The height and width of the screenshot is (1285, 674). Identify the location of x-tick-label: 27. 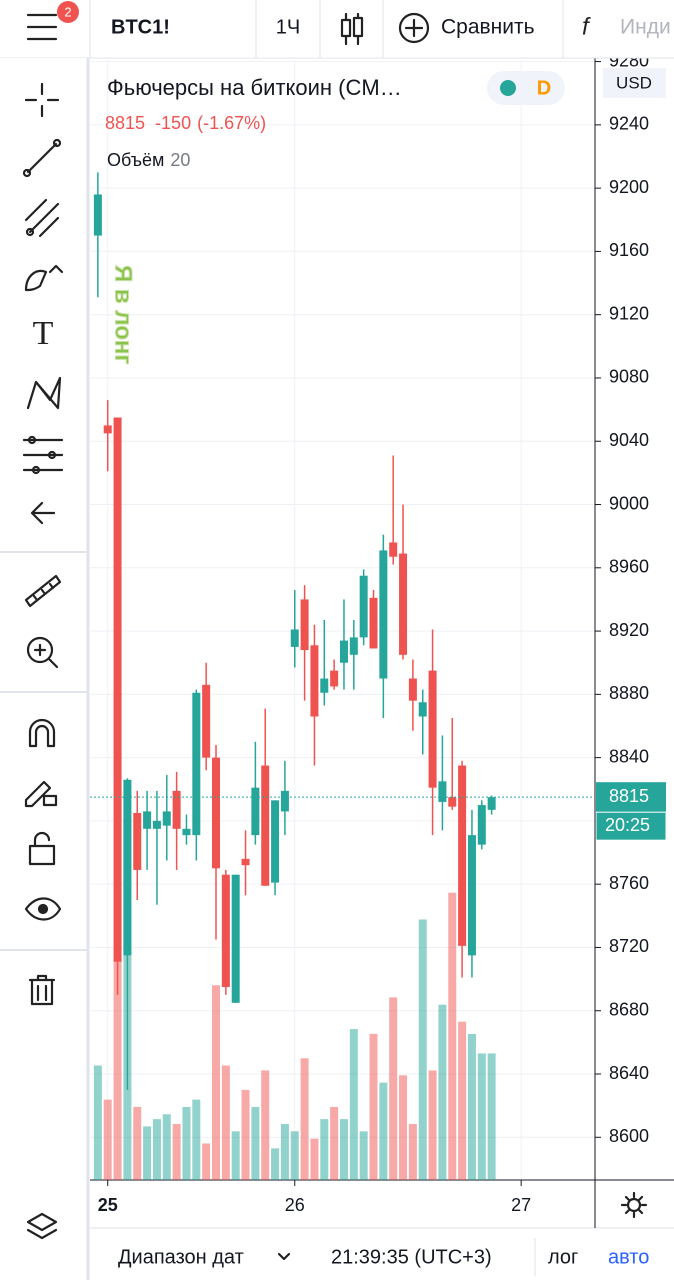
(521, 1205).